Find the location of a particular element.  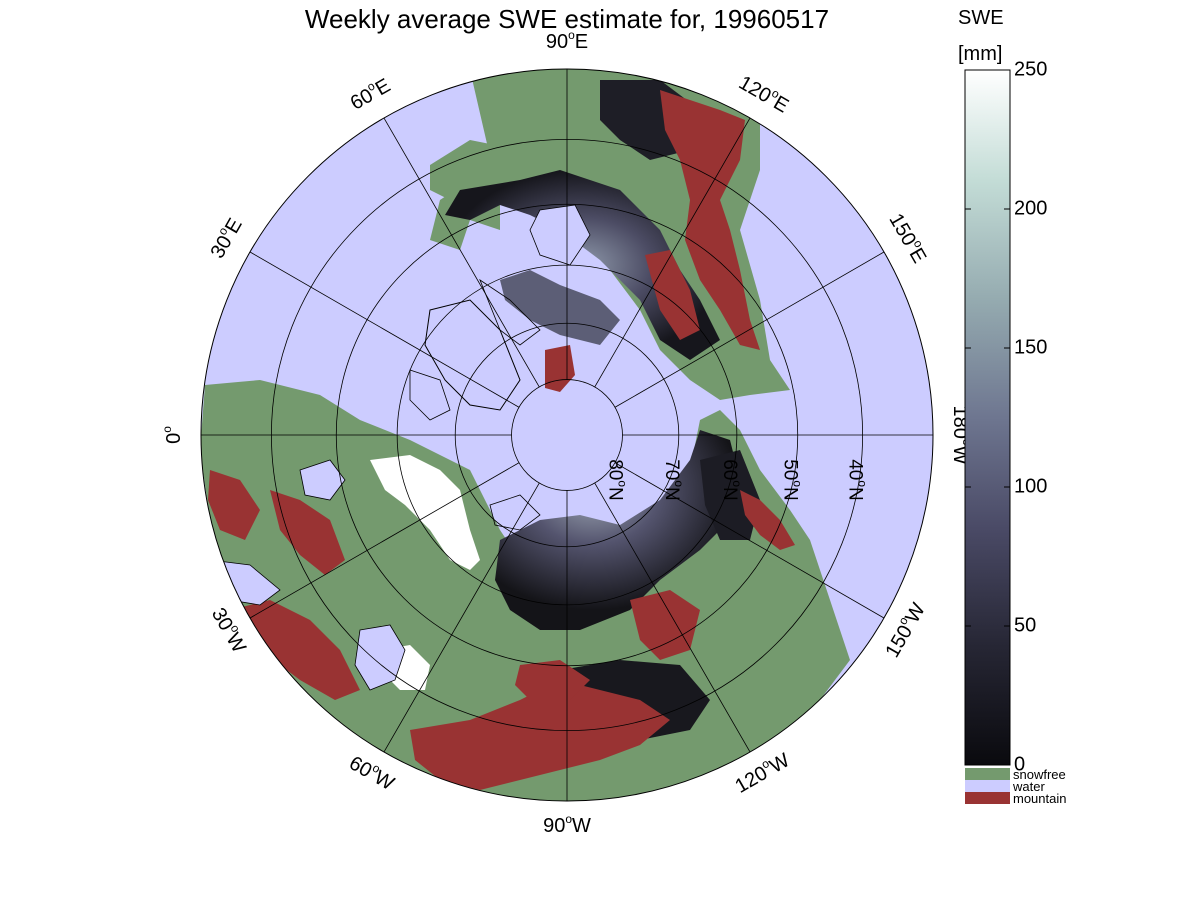

longitude-label: 60oE is located at coordinates (369, 93).